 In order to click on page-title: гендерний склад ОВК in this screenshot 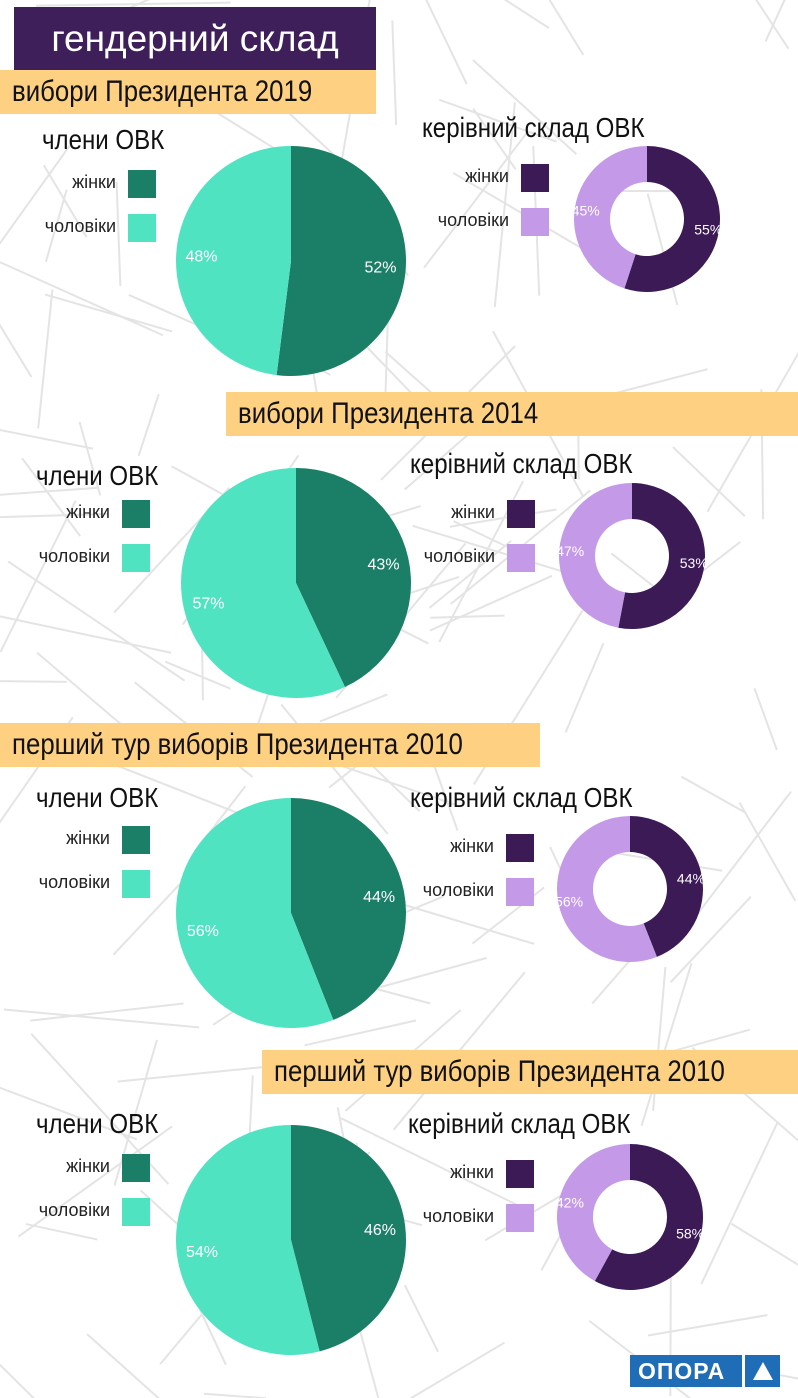, I will do `click(195, 65)`.